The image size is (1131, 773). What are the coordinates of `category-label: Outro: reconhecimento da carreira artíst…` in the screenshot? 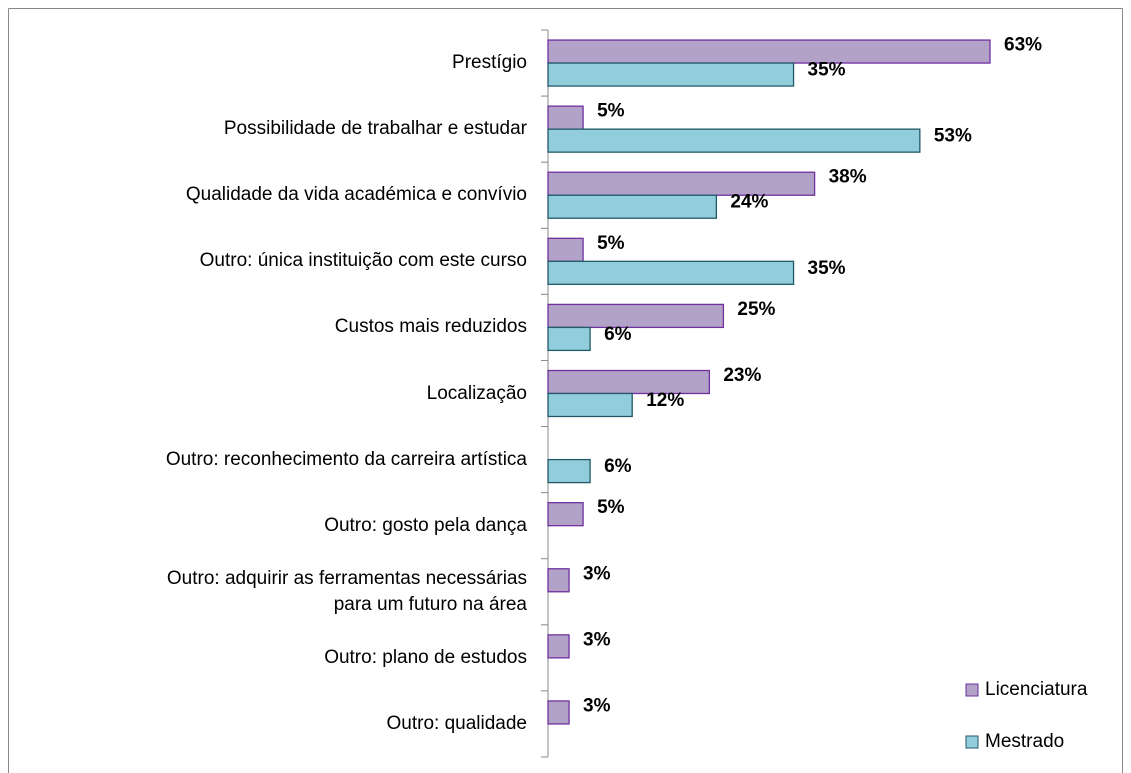 It's located at (346, 459).